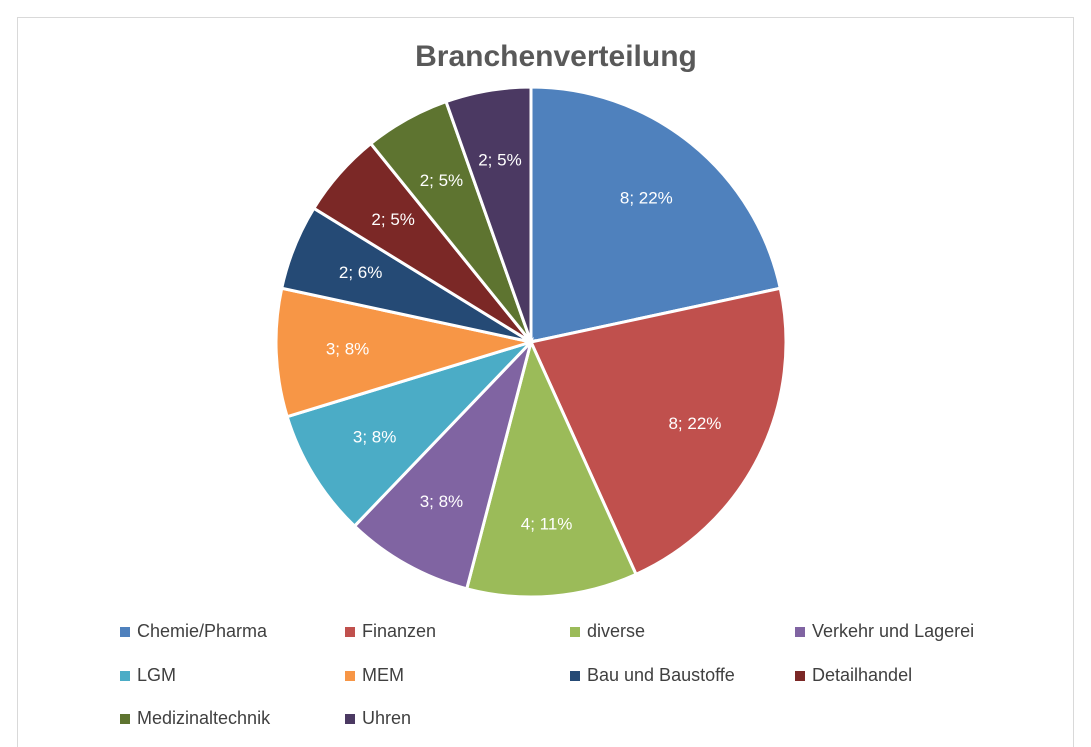 This screenshot has width=1091, height=747. Describe the element at coordinates (360, 272) in the screenshot. I see `data-label: 2; 6%` at that location.